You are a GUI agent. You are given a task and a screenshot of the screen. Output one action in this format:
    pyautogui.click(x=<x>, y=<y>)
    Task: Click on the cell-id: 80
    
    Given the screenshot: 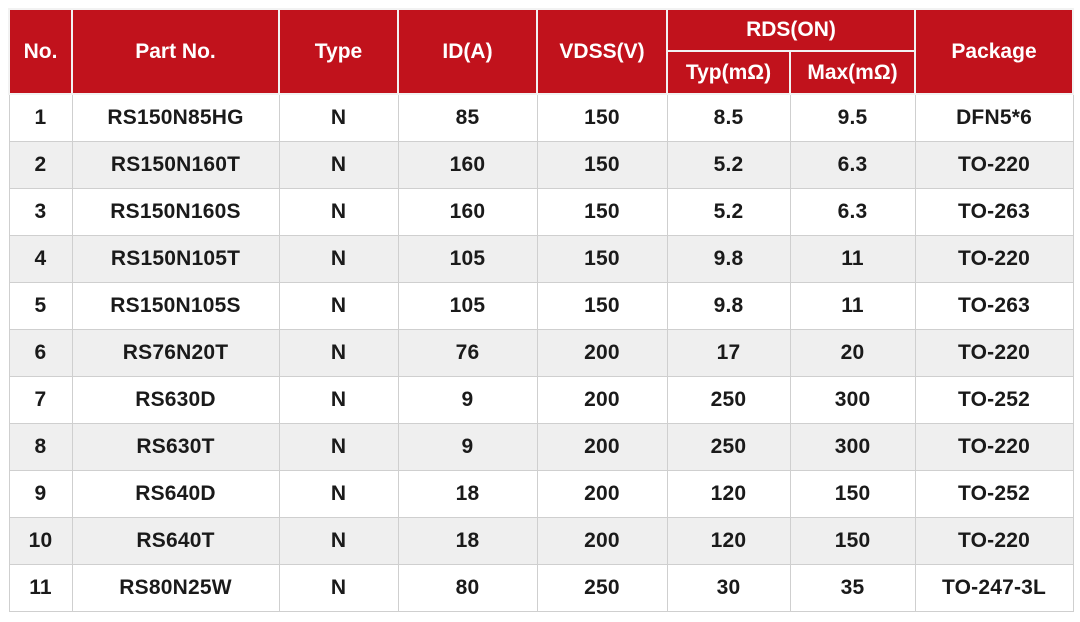 What is the action you would take?
    pyautogui.click(x=467, y=588)
    